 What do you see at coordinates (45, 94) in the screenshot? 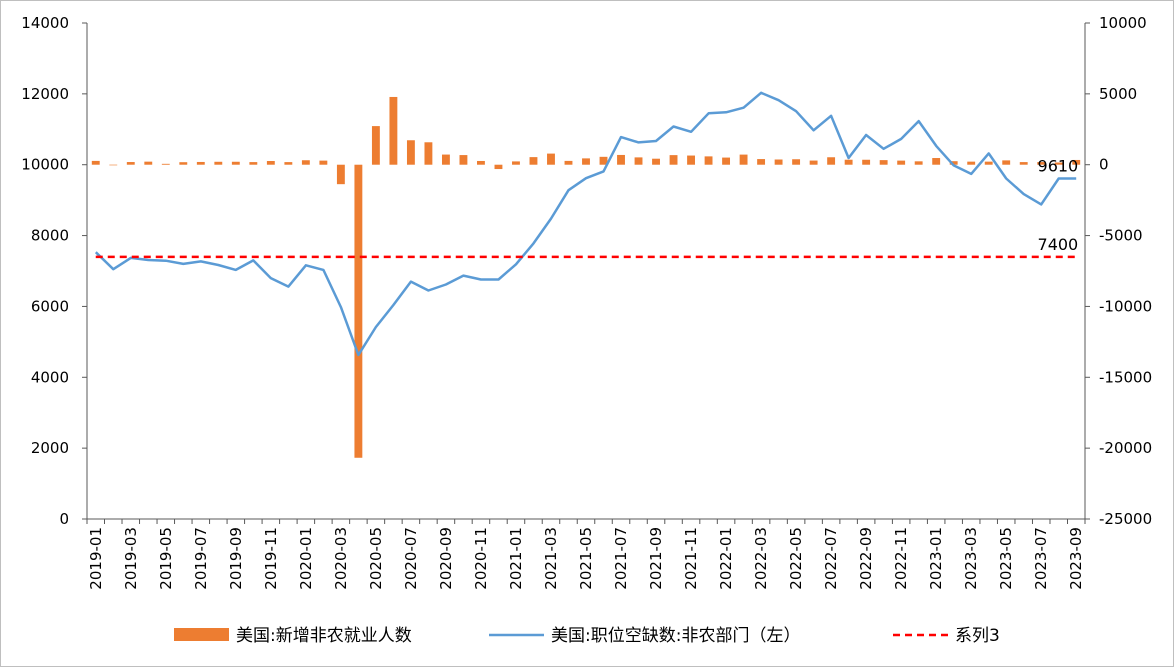
I see `left-axis-tick-label: 12000` at bounding box center [45, 94].